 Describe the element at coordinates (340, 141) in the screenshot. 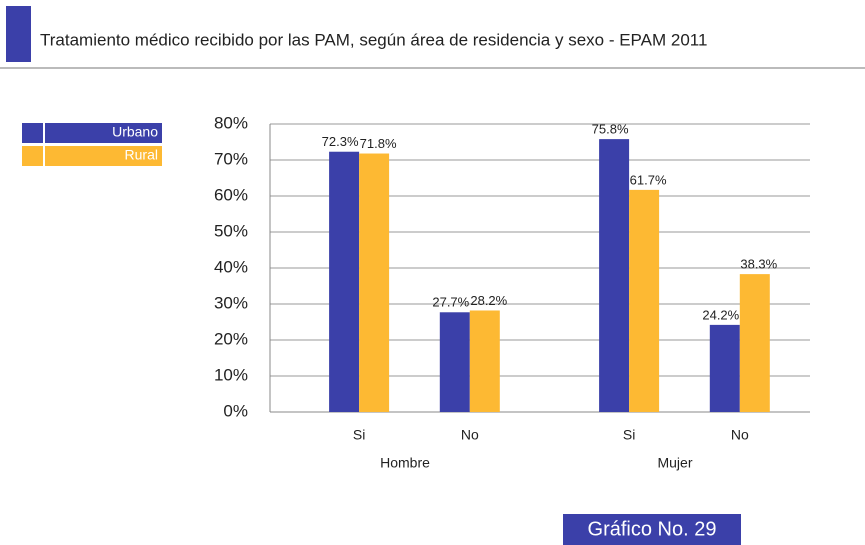

I see `value-label: 72.3%` at that location.